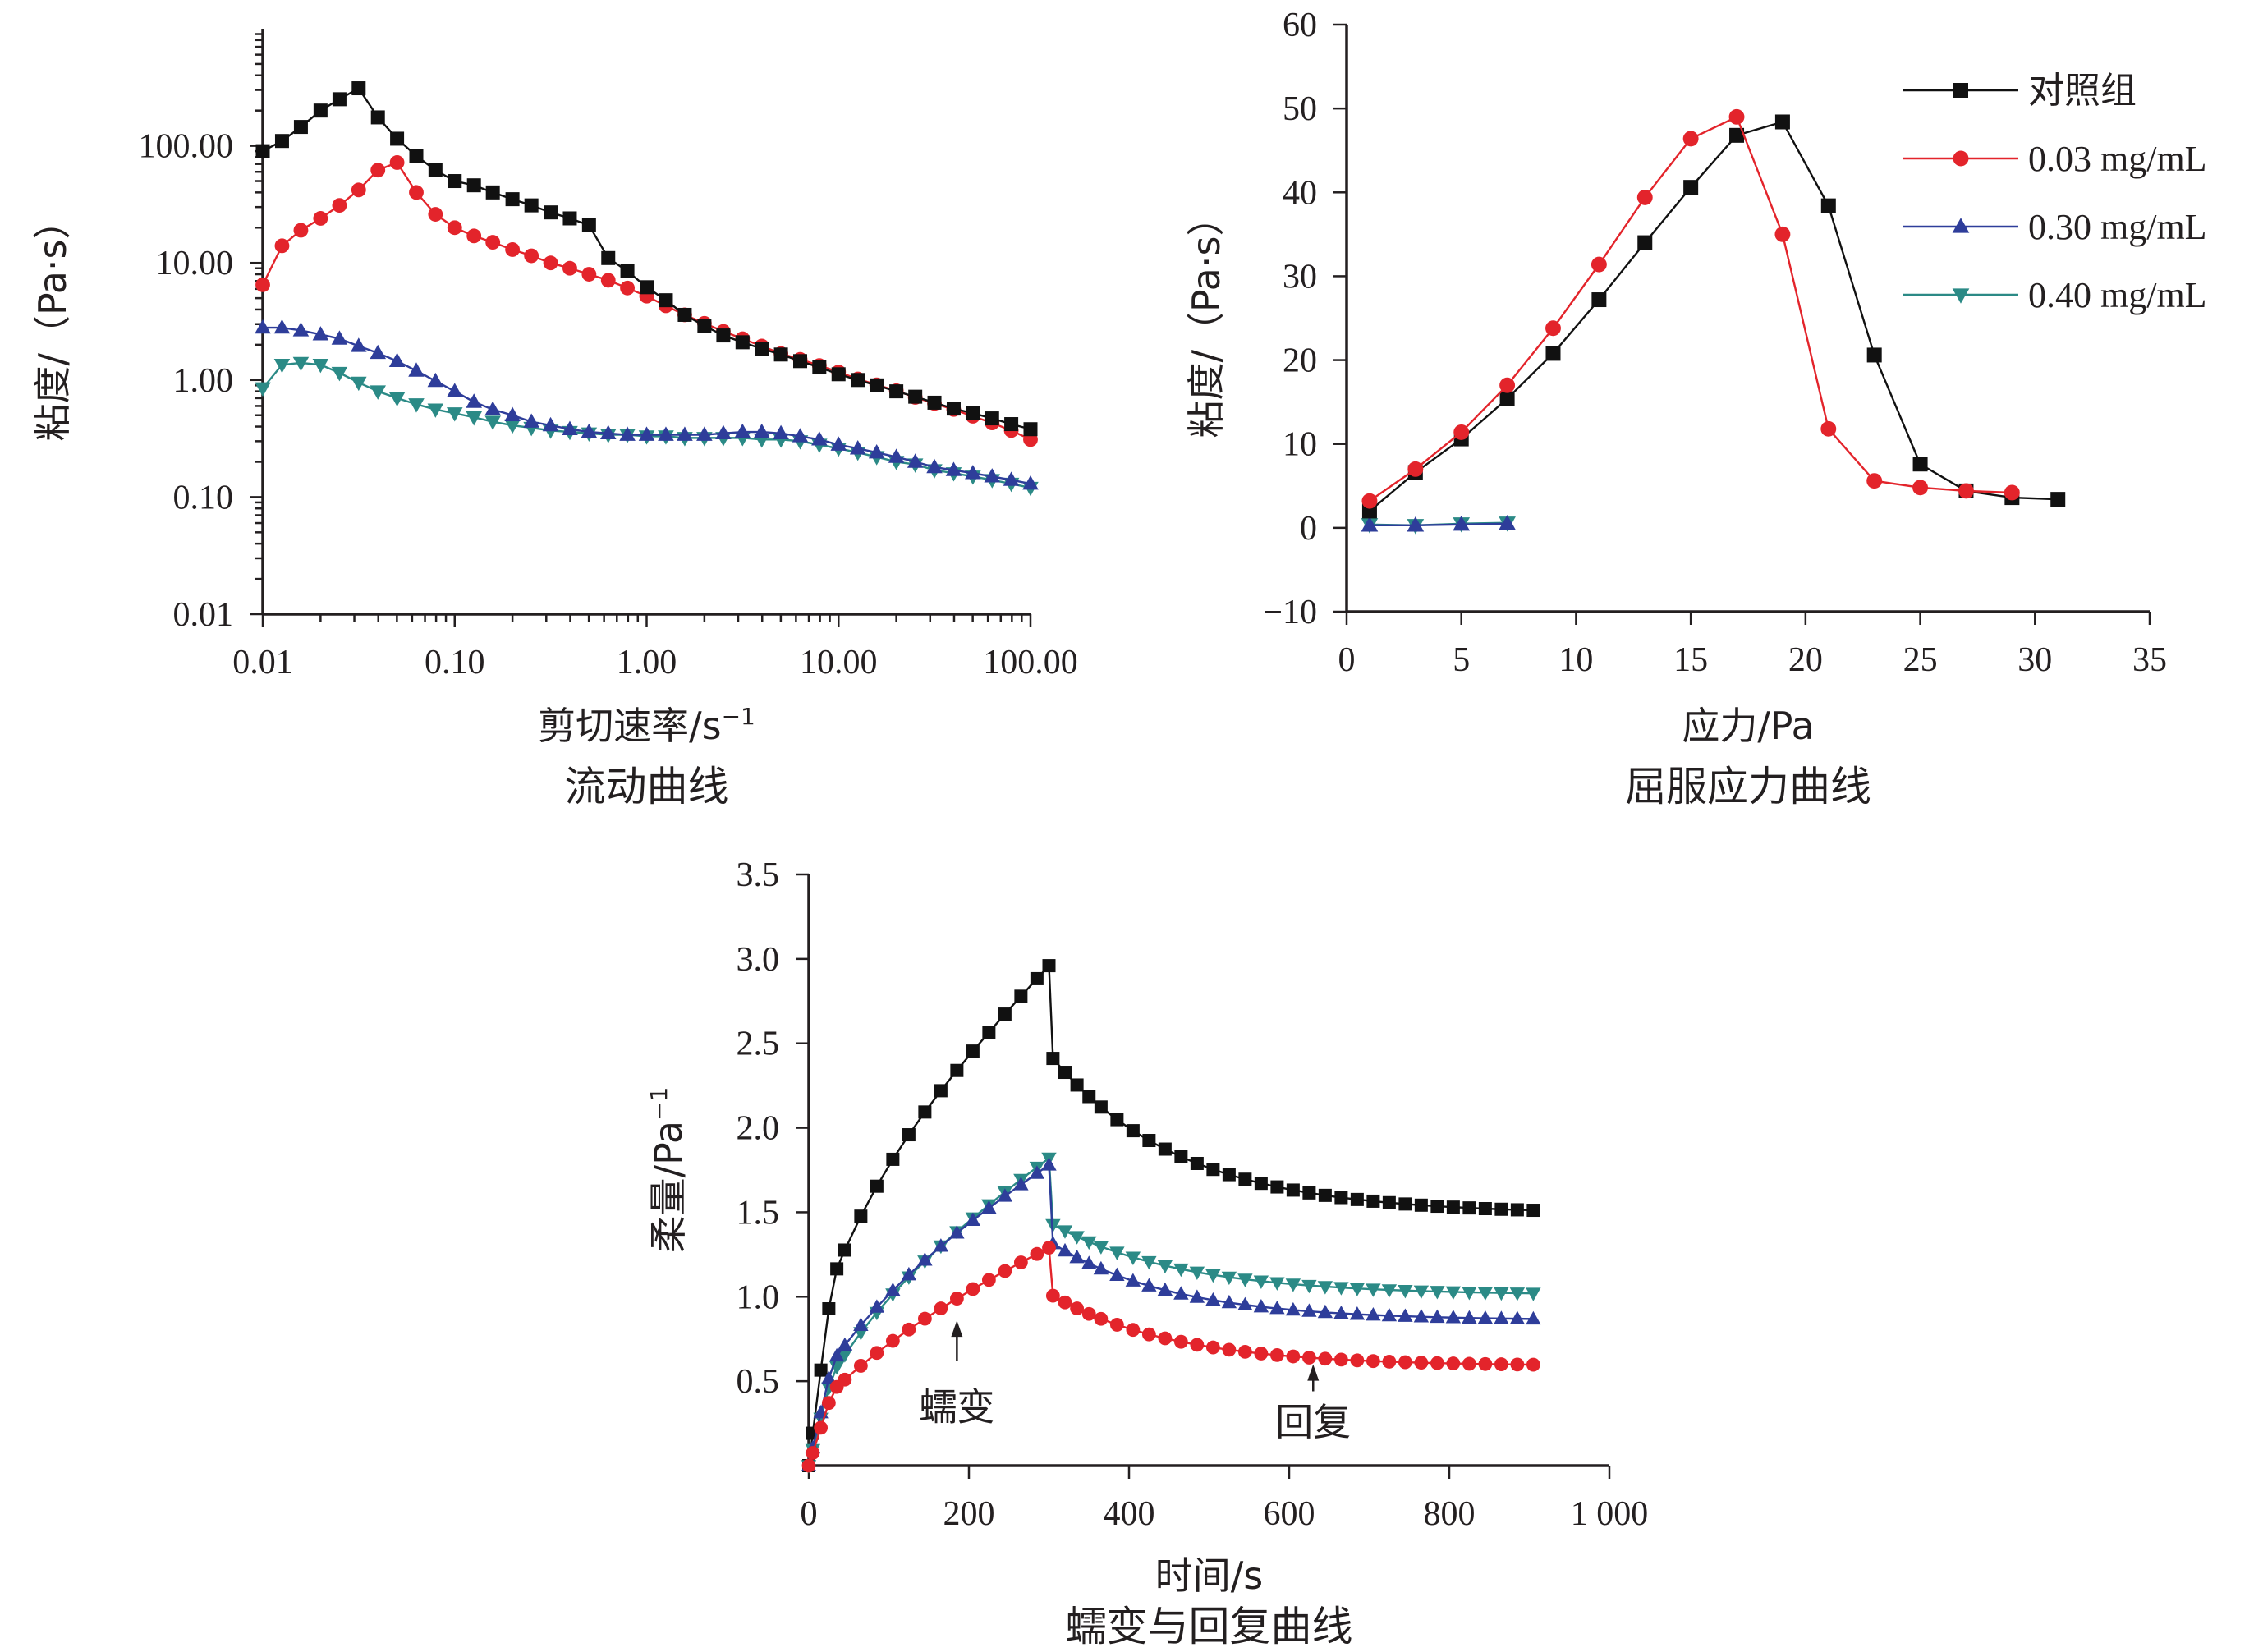 Image resolution: width=2263 pixels, height=1652 pixels. I want to click on legend-label: 对照组, so click(2082, 91).